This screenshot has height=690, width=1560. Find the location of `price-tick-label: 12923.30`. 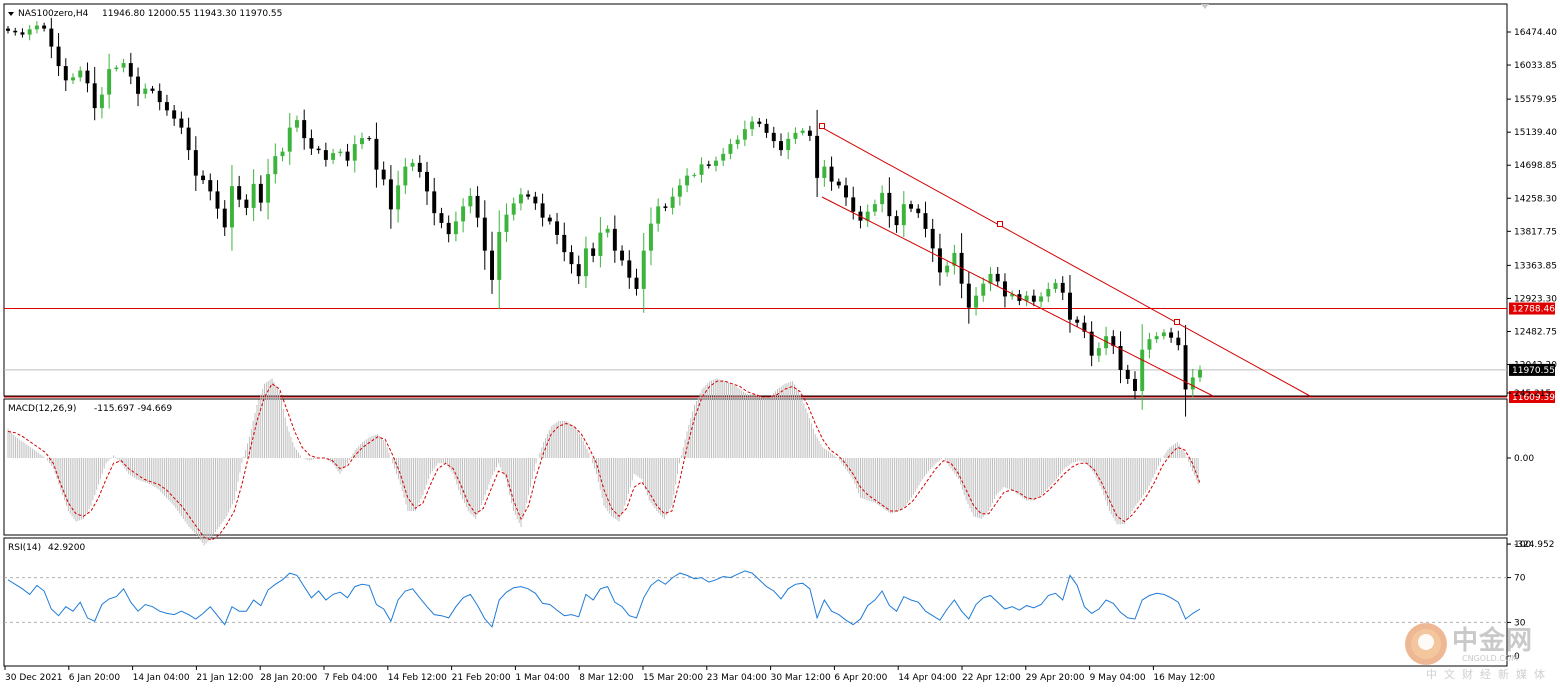

price-tick-label: 12923.30 is located at coordinates (1535, 299).